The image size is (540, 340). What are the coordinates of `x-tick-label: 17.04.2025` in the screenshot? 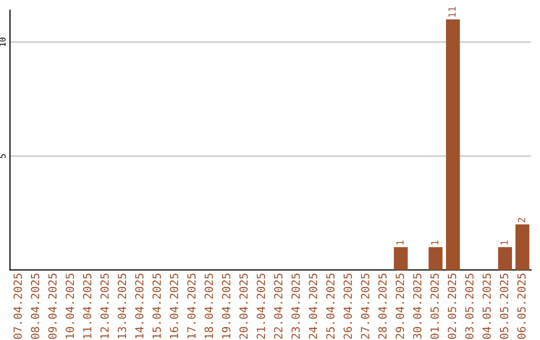 It's located at (191, 306).